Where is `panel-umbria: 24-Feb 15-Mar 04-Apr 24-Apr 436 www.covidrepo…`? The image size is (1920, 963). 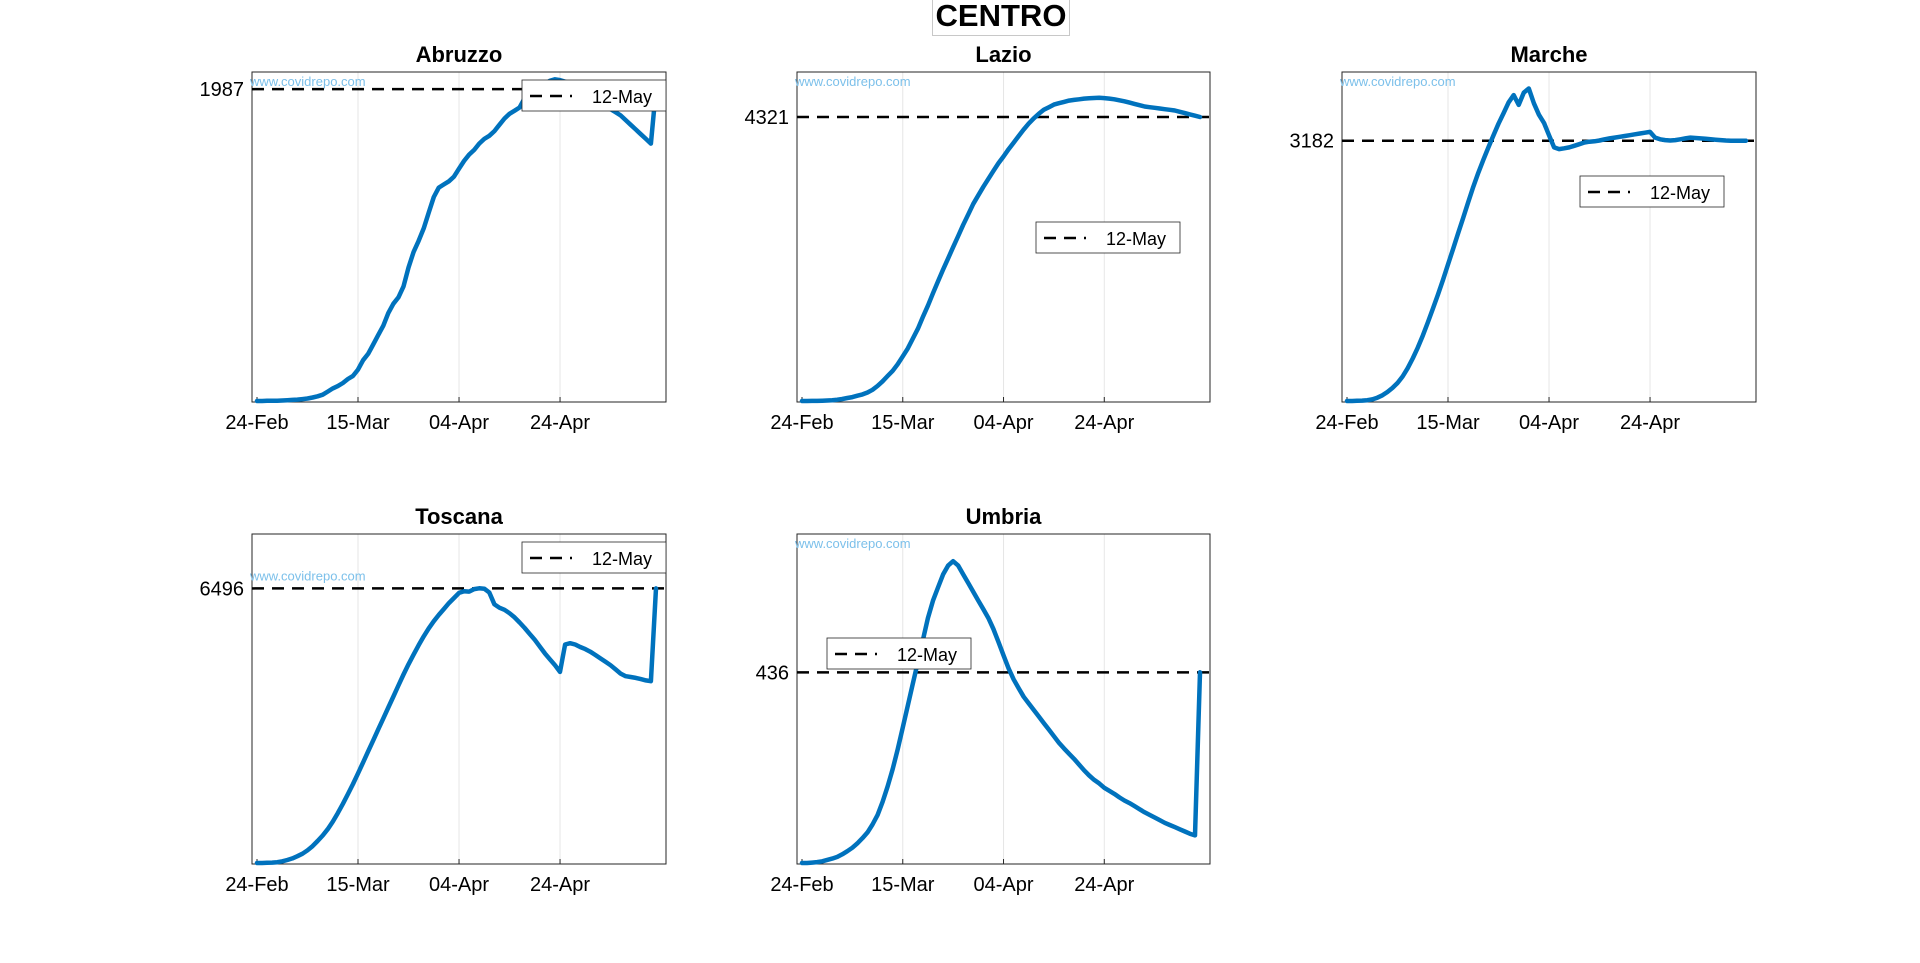
panel-umbria: 24-Feb 15-Mar 04-Apr 24-Apr 436 www.covidrepo… is located at coordinates (983, 700).